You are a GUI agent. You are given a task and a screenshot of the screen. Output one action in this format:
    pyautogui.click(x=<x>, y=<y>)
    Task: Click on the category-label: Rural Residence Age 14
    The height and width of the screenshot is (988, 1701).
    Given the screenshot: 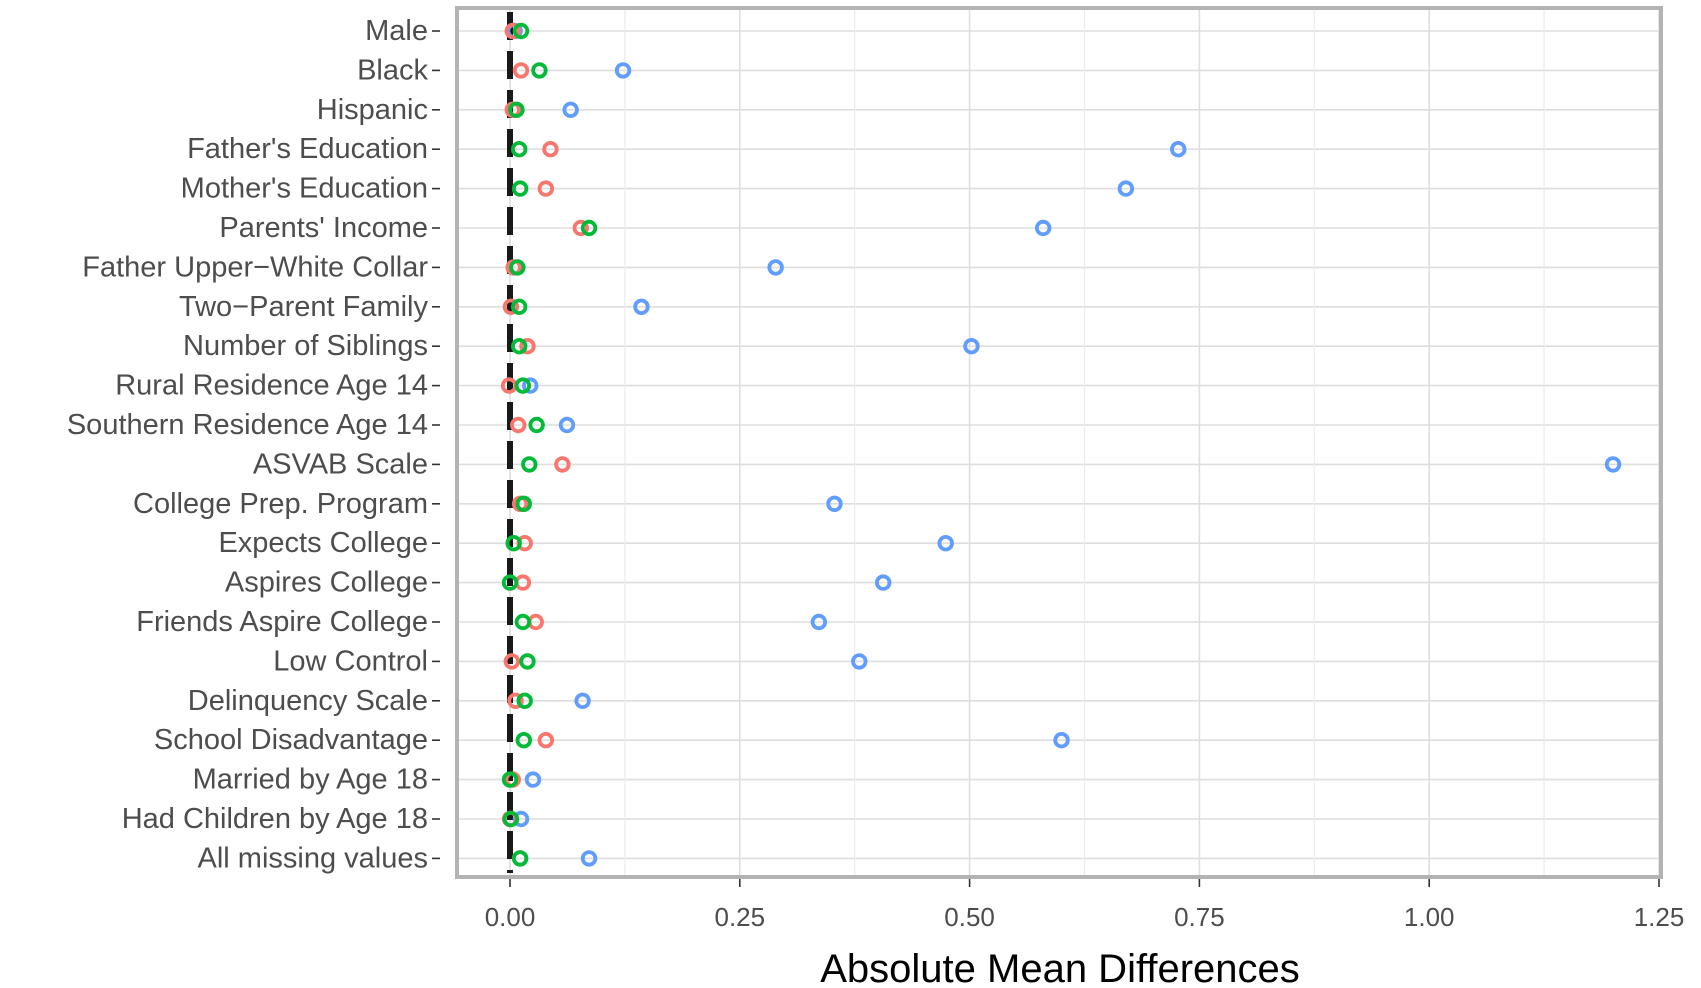 What is the action you would take?
    pyautogui.click(x=271, y=386)
    